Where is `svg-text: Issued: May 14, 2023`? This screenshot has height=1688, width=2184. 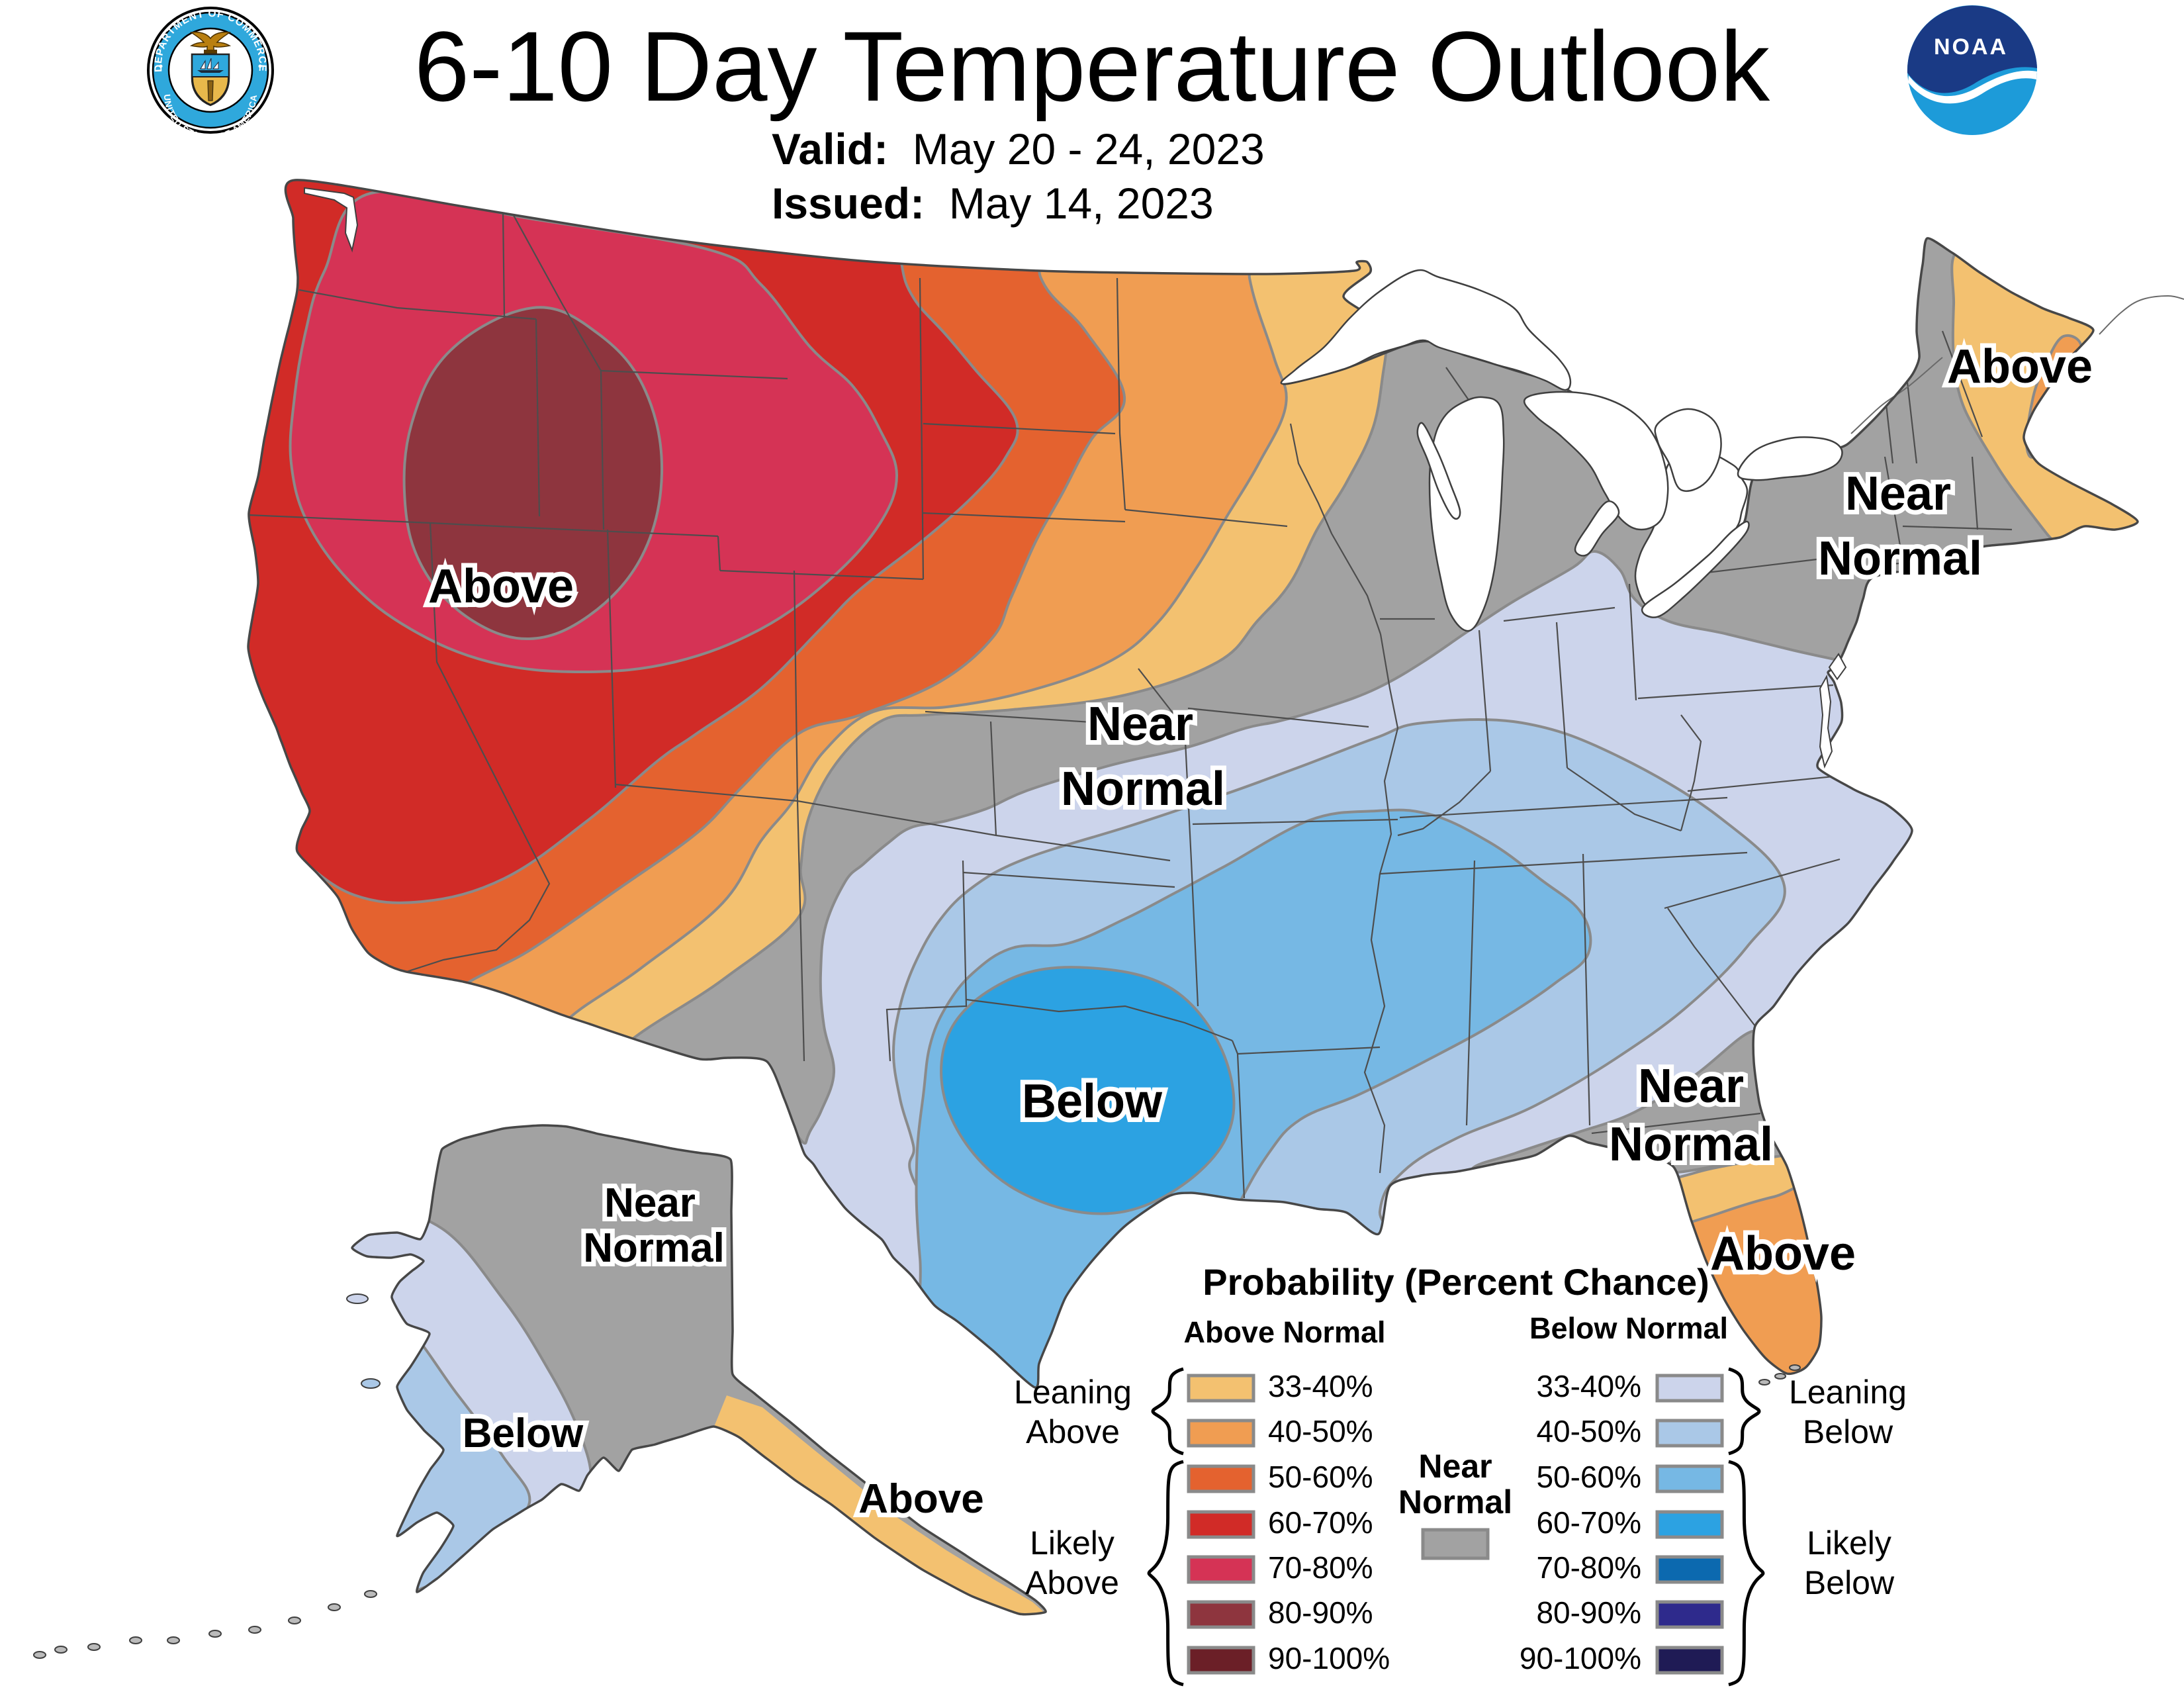
svg-text: Issued: May 14, 2023 is located at coordinates (993, 203).